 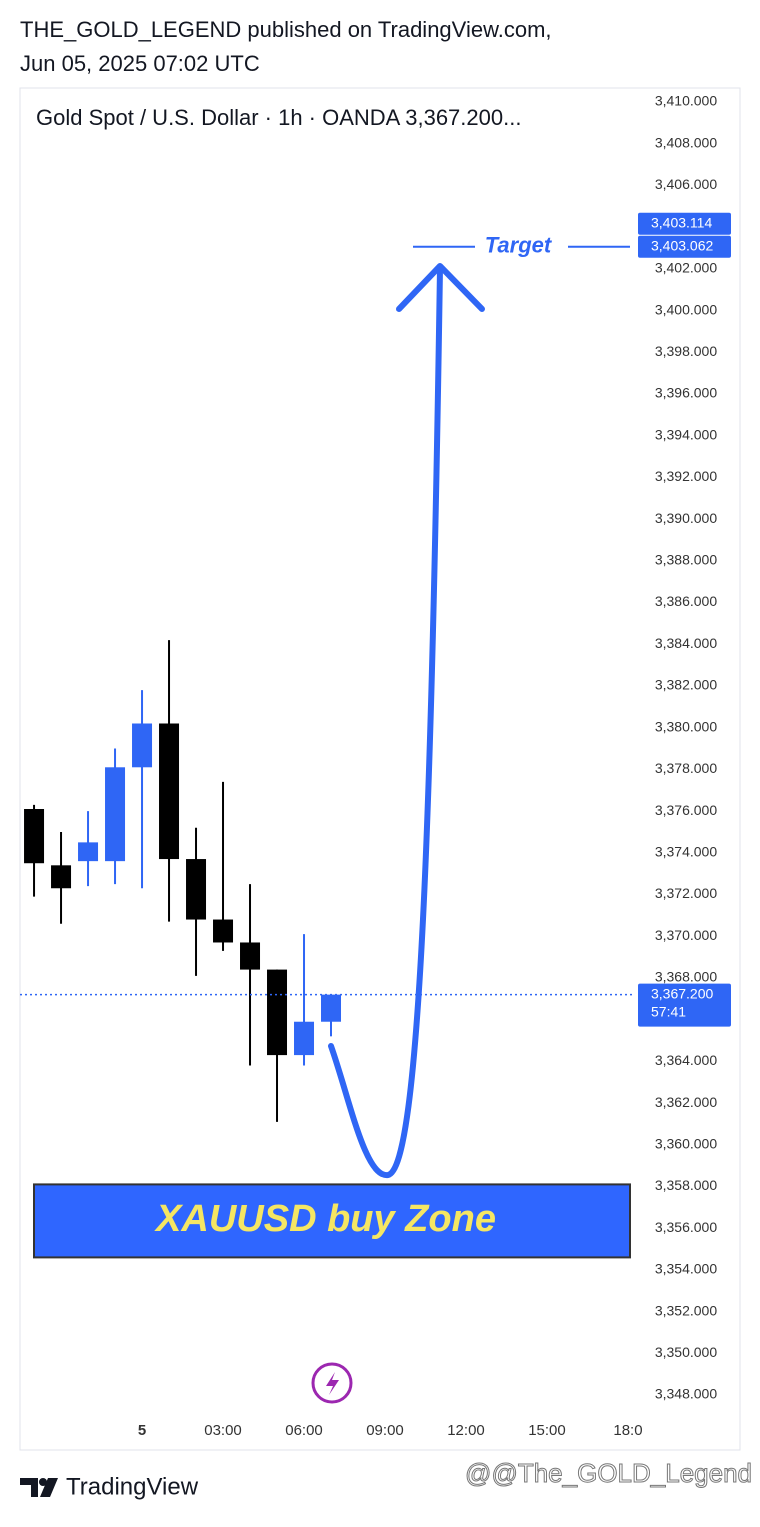 I want to click on y-tick-label: 3,378.000, so click(x=686, y=768).